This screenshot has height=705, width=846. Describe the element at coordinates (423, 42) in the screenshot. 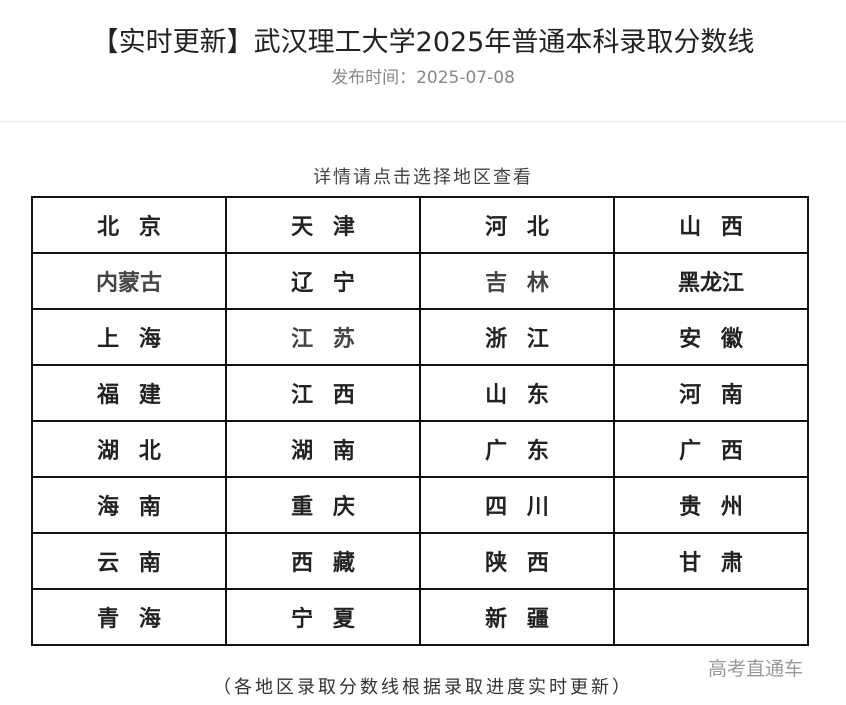

I see `page-title: 【实时更新】武汉理工大学2025年普通本科录取分数线` at that location.